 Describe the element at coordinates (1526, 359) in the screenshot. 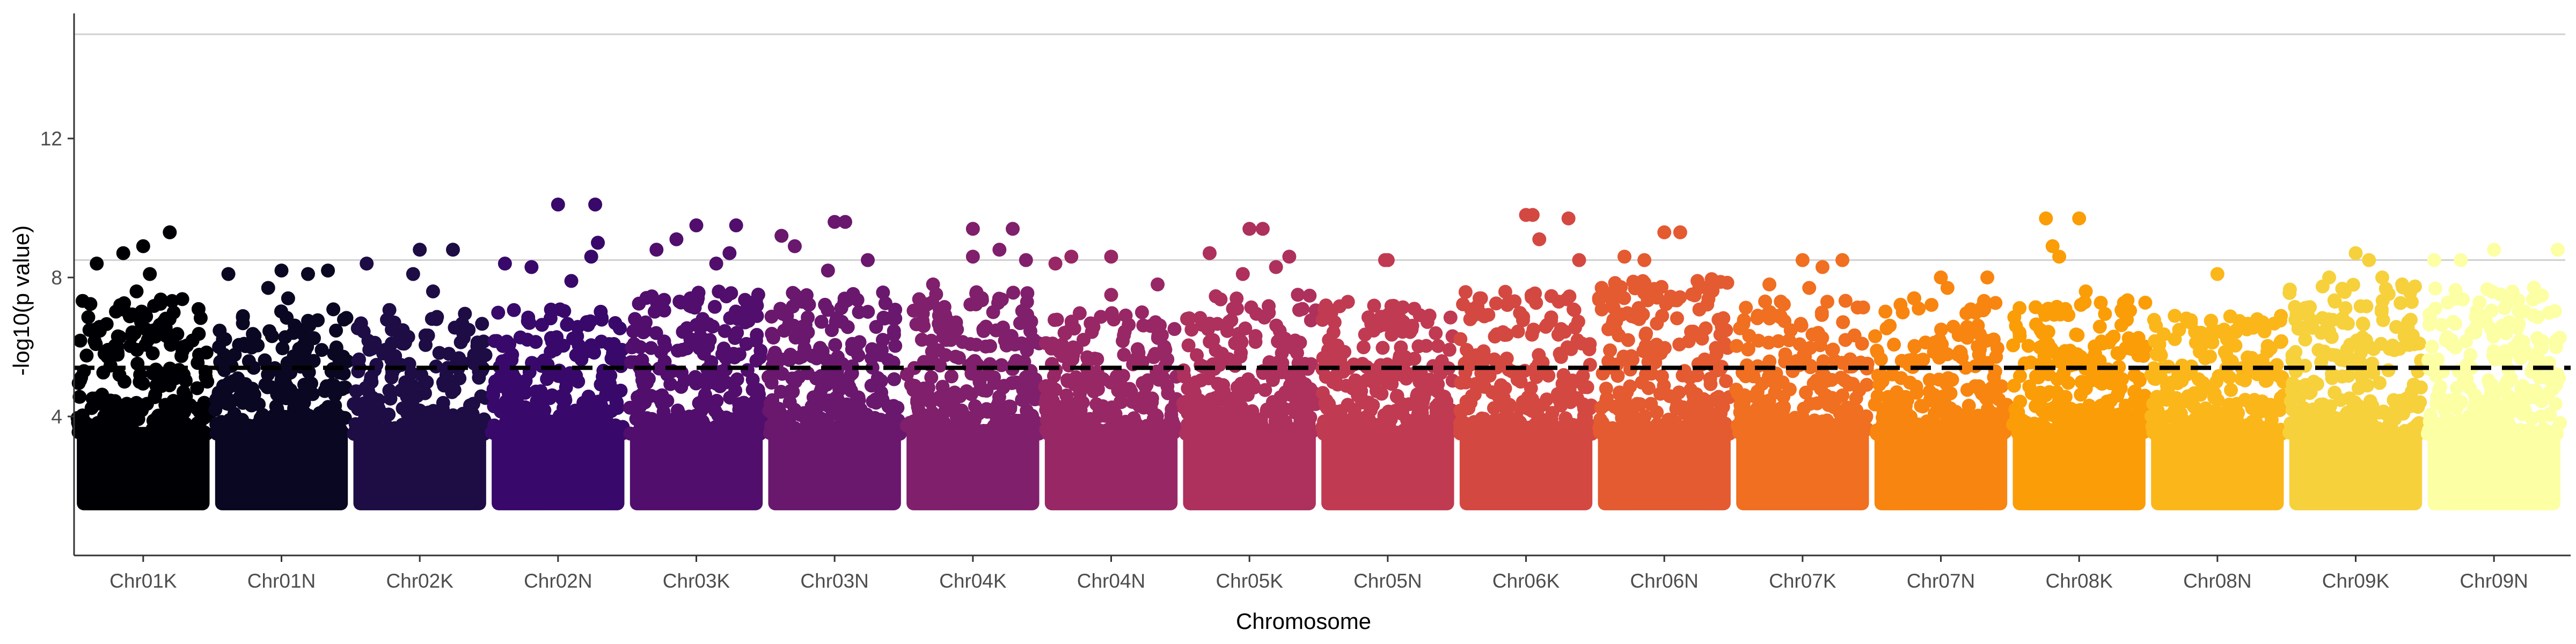

I see `series-Chr06K` at that location.